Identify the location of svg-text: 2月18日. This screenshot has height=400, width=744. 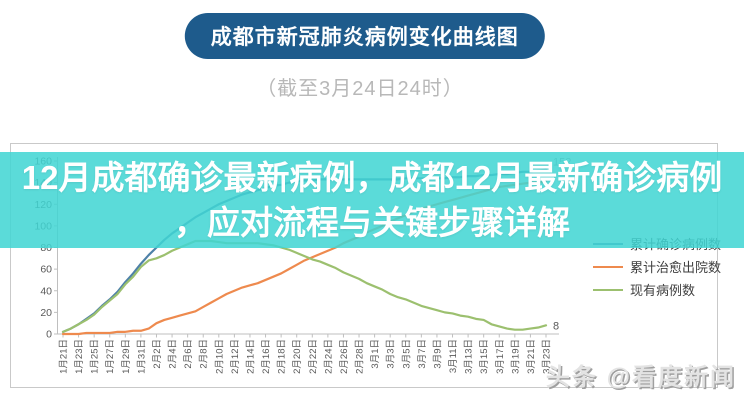
(282, 356).